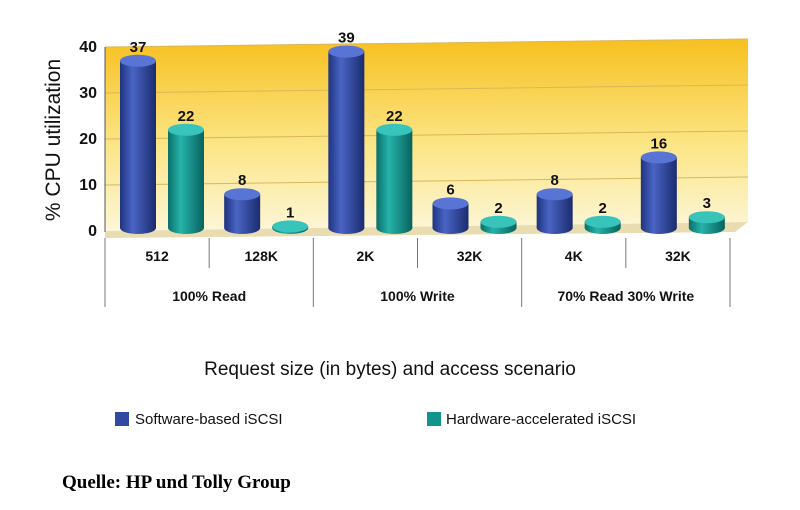 The image size is (800, 510). Describe the element at coordinates (658, 143) in the screenshot. I see `data-label: 16` at that location.